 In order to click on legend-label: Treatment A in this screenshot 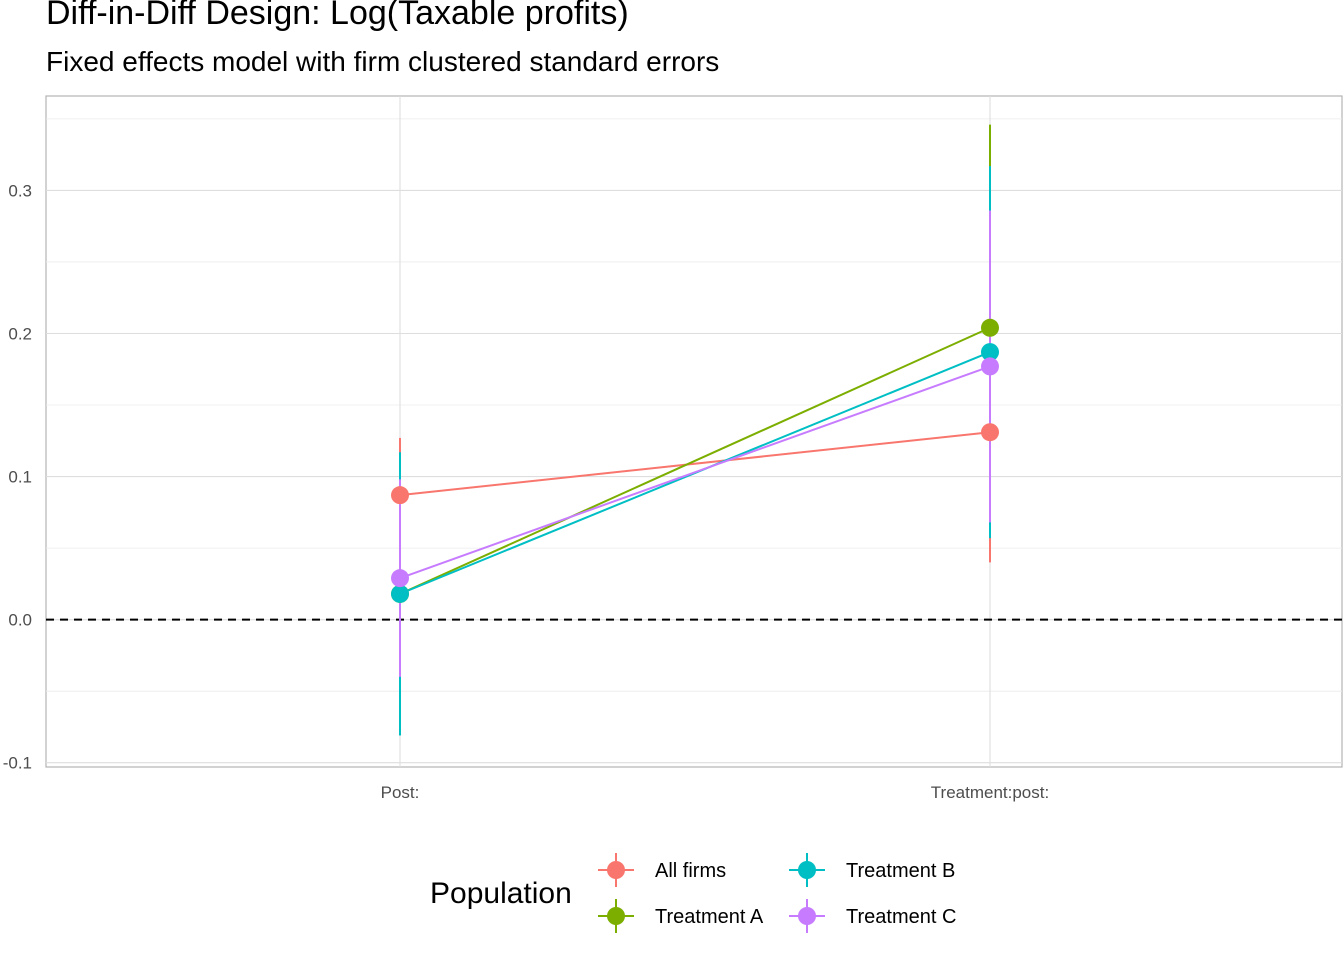, I will do `click(709, 917)`.